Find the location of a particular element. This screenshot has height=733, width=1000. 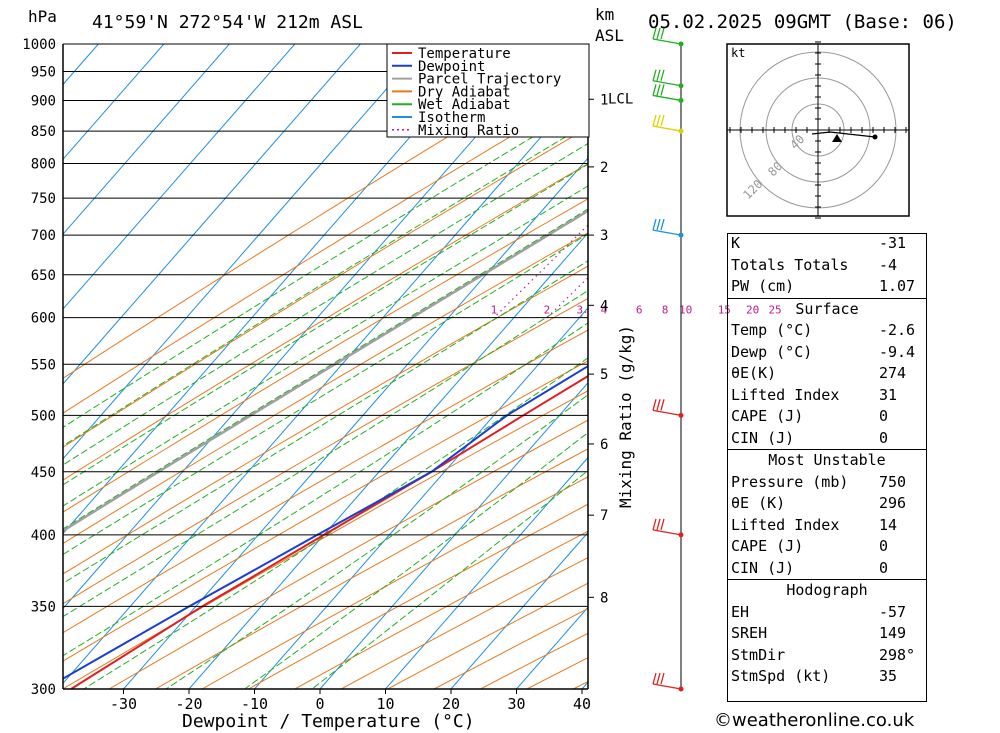

pressure-tick-label: 650 is located at coordinates (43, 276).